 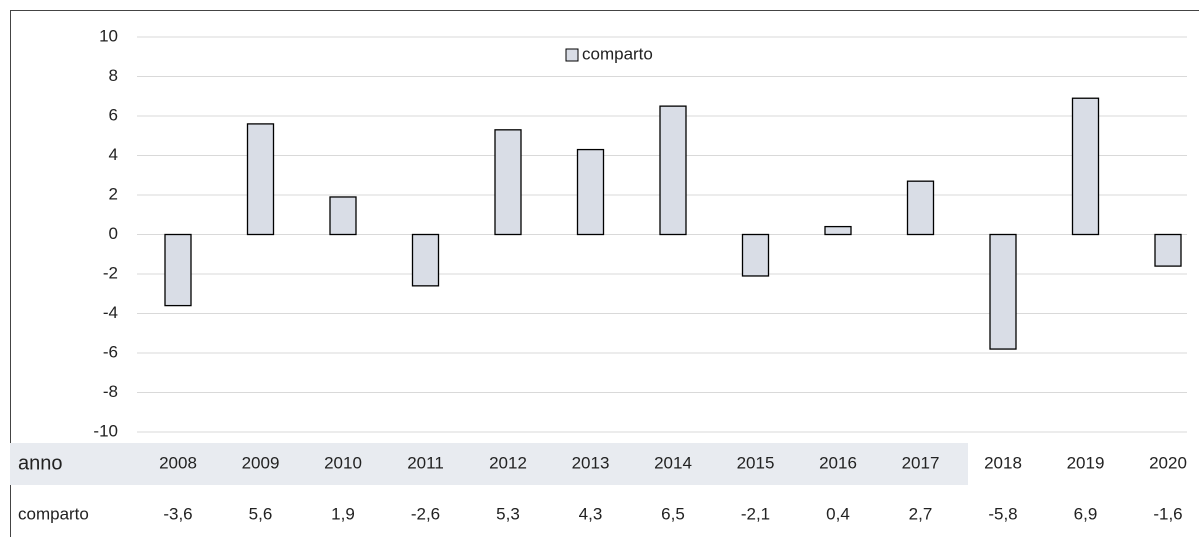 I want to click on x-tick-label: 2011, so click(x=425, y=462).